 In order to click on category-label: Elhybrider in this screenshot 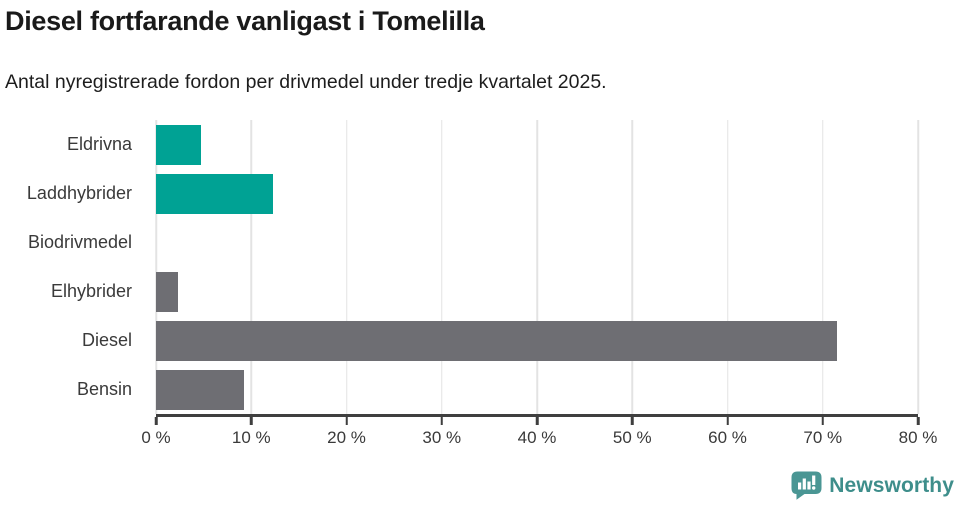, I will do `click(91, 291)`.